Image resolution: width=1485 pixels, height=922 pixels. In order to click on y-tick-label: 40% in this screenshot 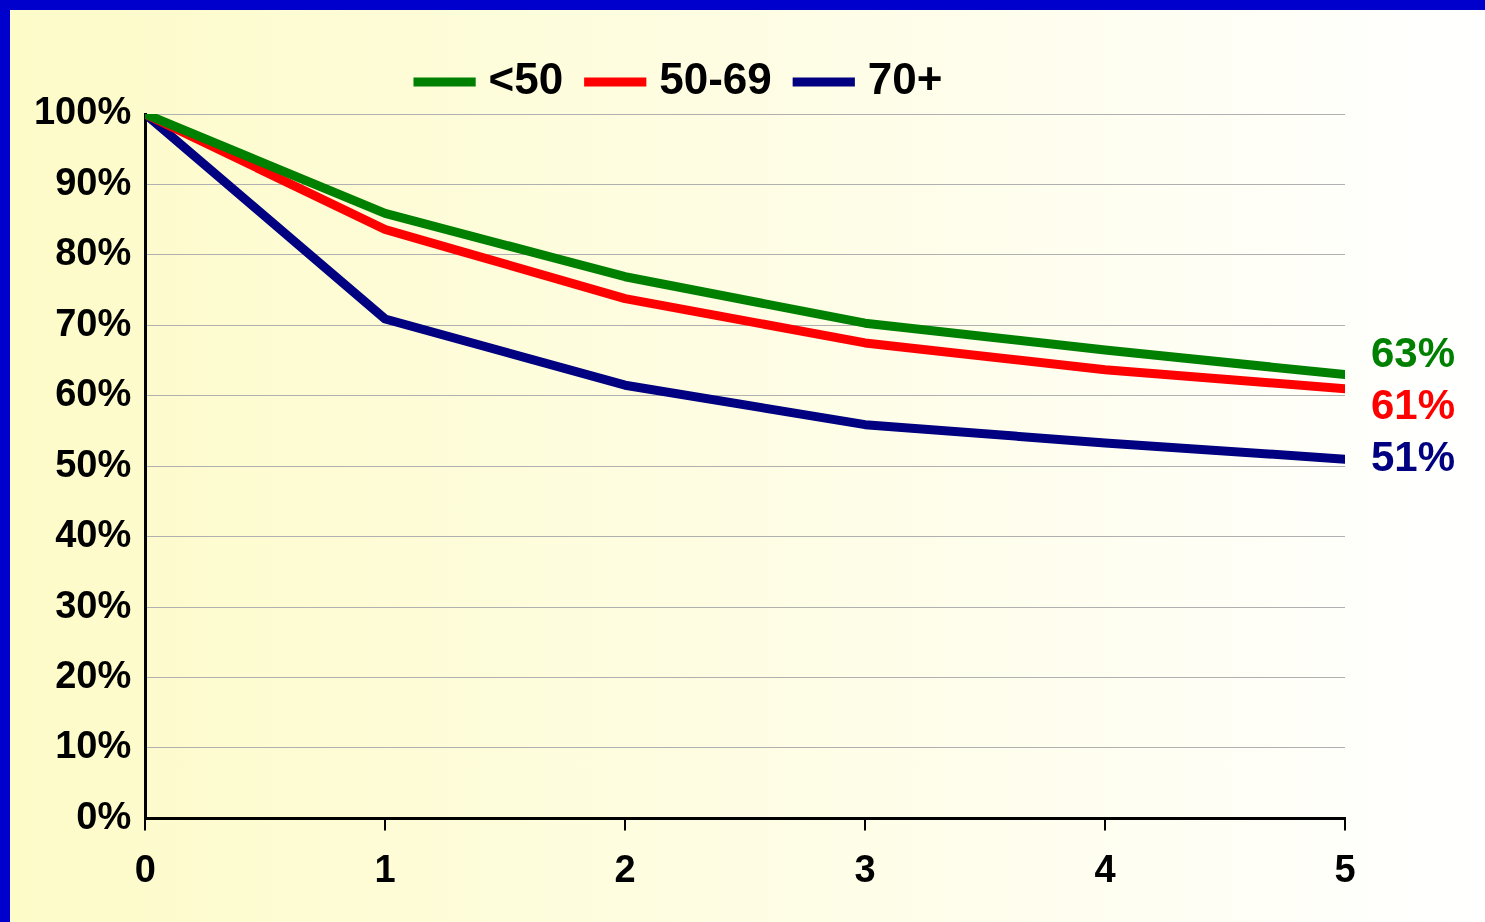, I will do `click(93, 534)`.